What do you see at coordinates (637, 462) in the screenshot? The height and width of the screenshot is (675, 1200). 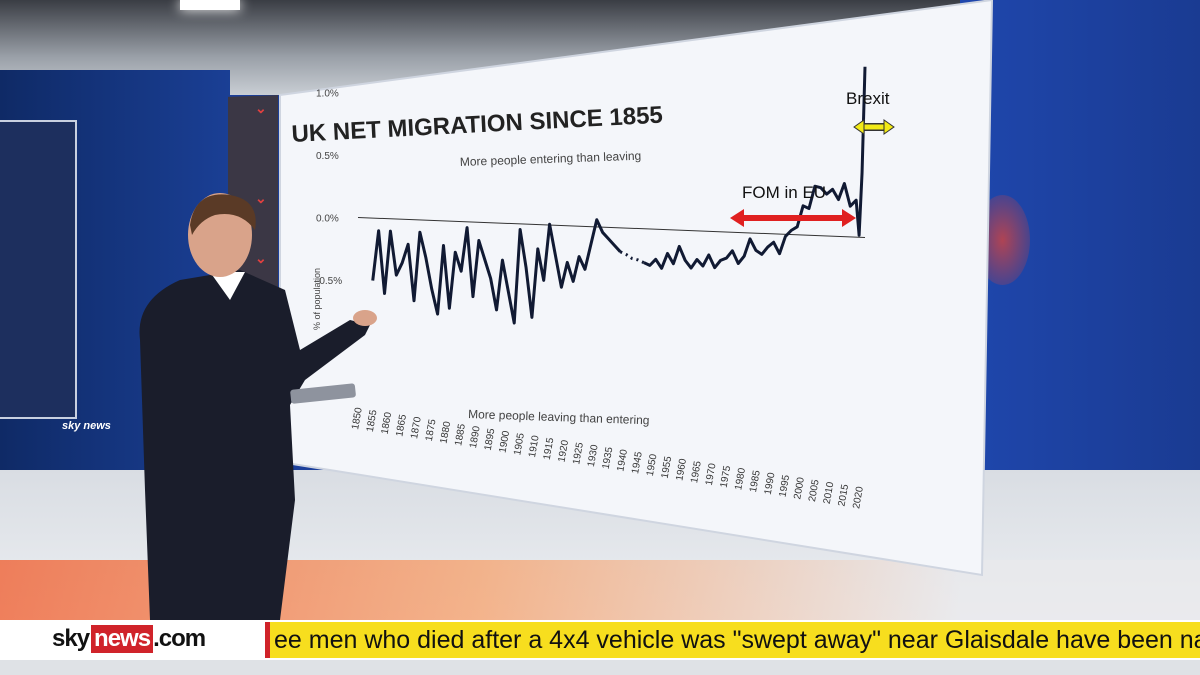 I see `x-tick-label: 1945` at bounding box center [637, 462].